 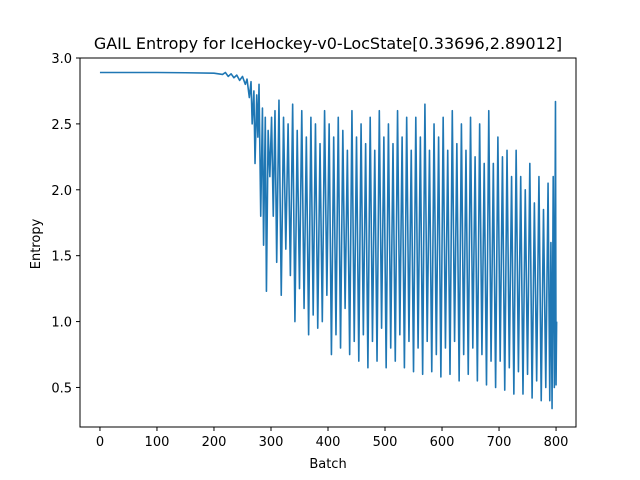 What do you see at coordinates (100, 442) in the screenshot?
I see `x-tick-label: 0` at bounding box center [100, 442].